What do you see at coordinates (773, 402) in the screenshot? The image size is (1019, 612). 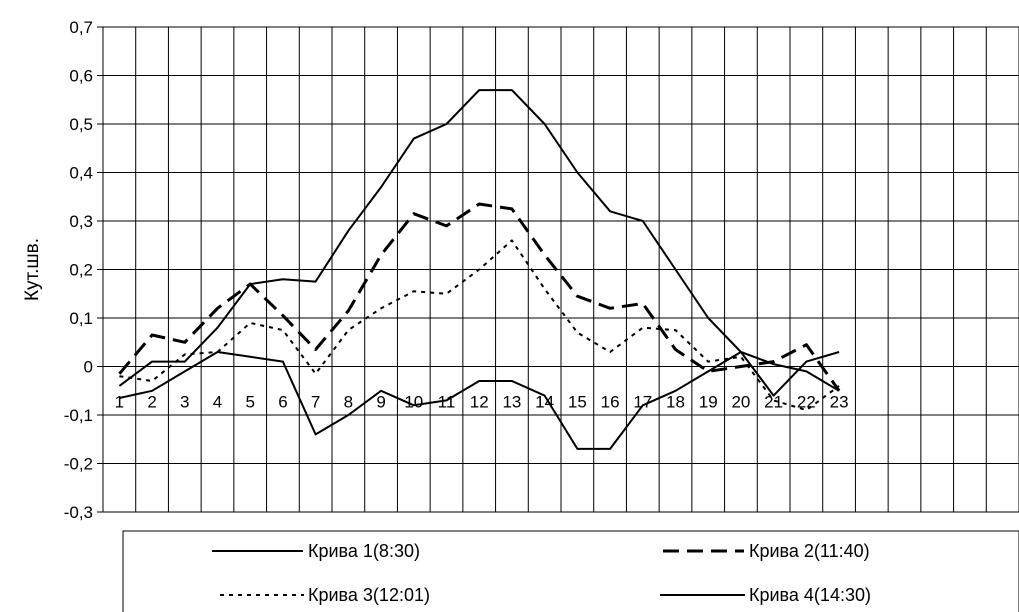 I see `x-tick-label: 21` at bounding box center [773, 402].